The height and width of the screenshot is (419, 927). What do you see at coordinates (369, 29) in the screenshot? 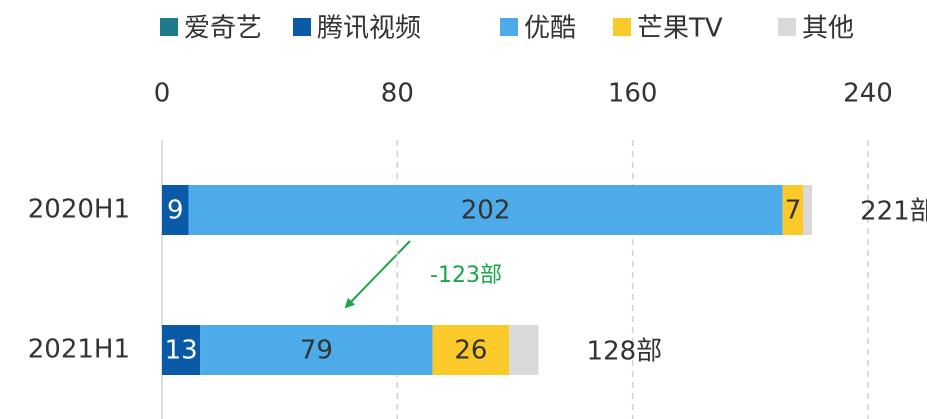
I see `legend-label: 腾讯视频` at bounding box center [369, 29].